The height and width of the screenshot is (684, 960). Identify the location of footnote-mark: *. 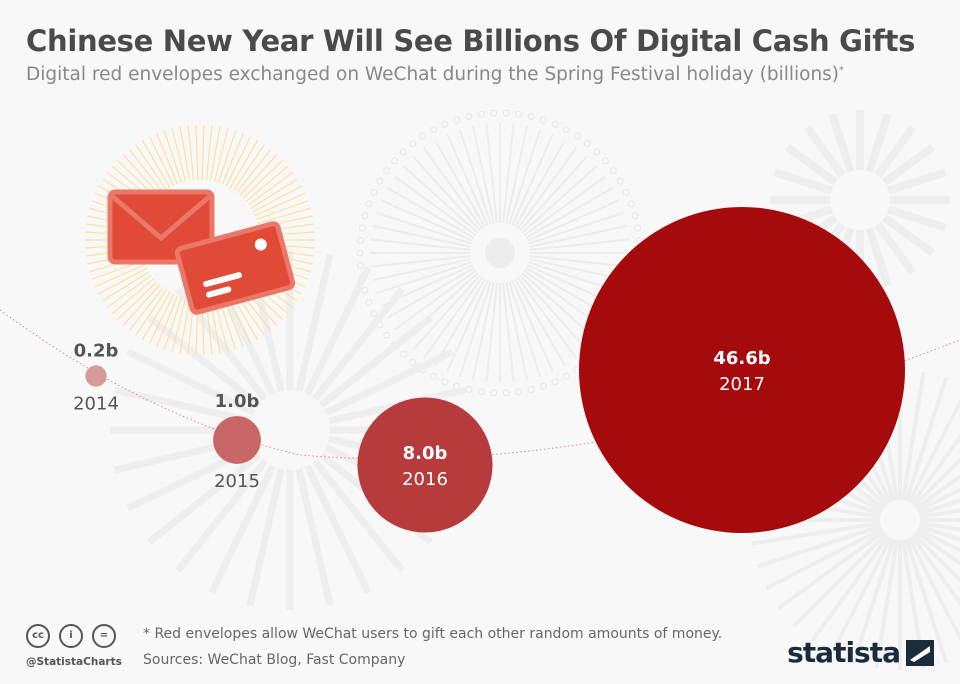
(842, 70).